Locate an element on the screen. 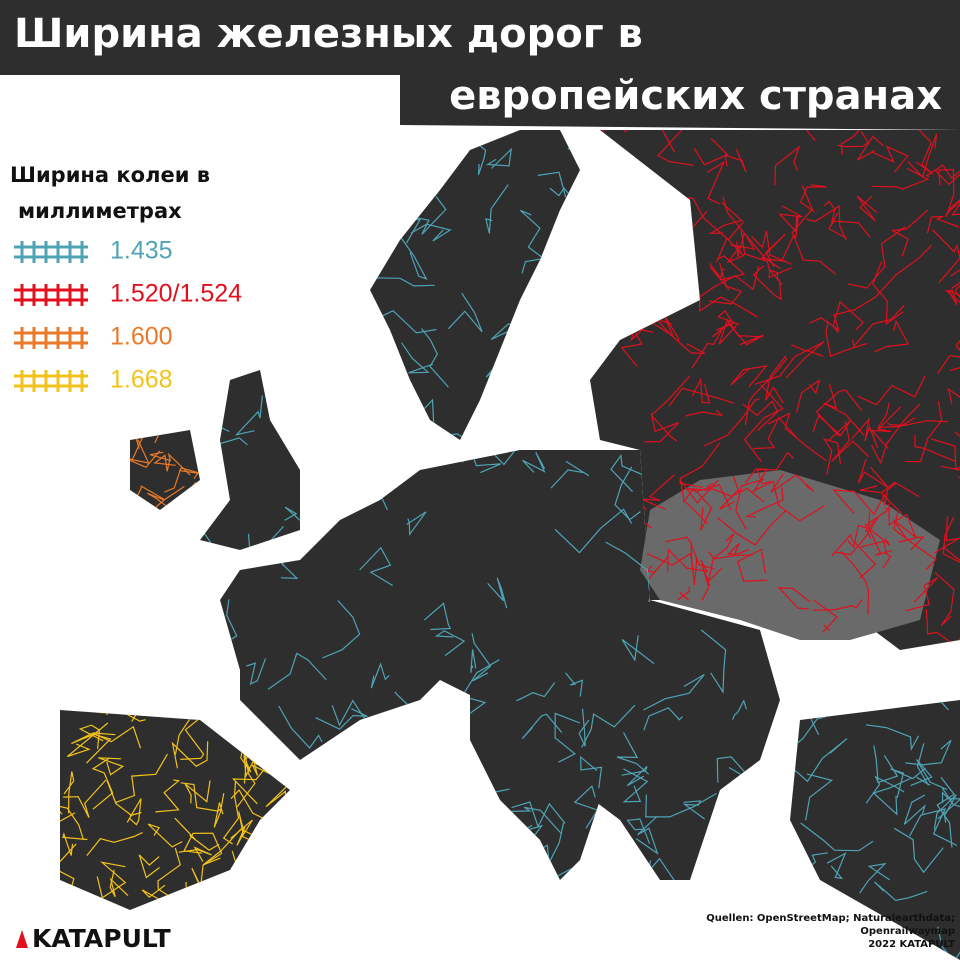 The height and width of the screenshot is (960, 960). legend-label: 1.435 is located at coordinates (141, 251).